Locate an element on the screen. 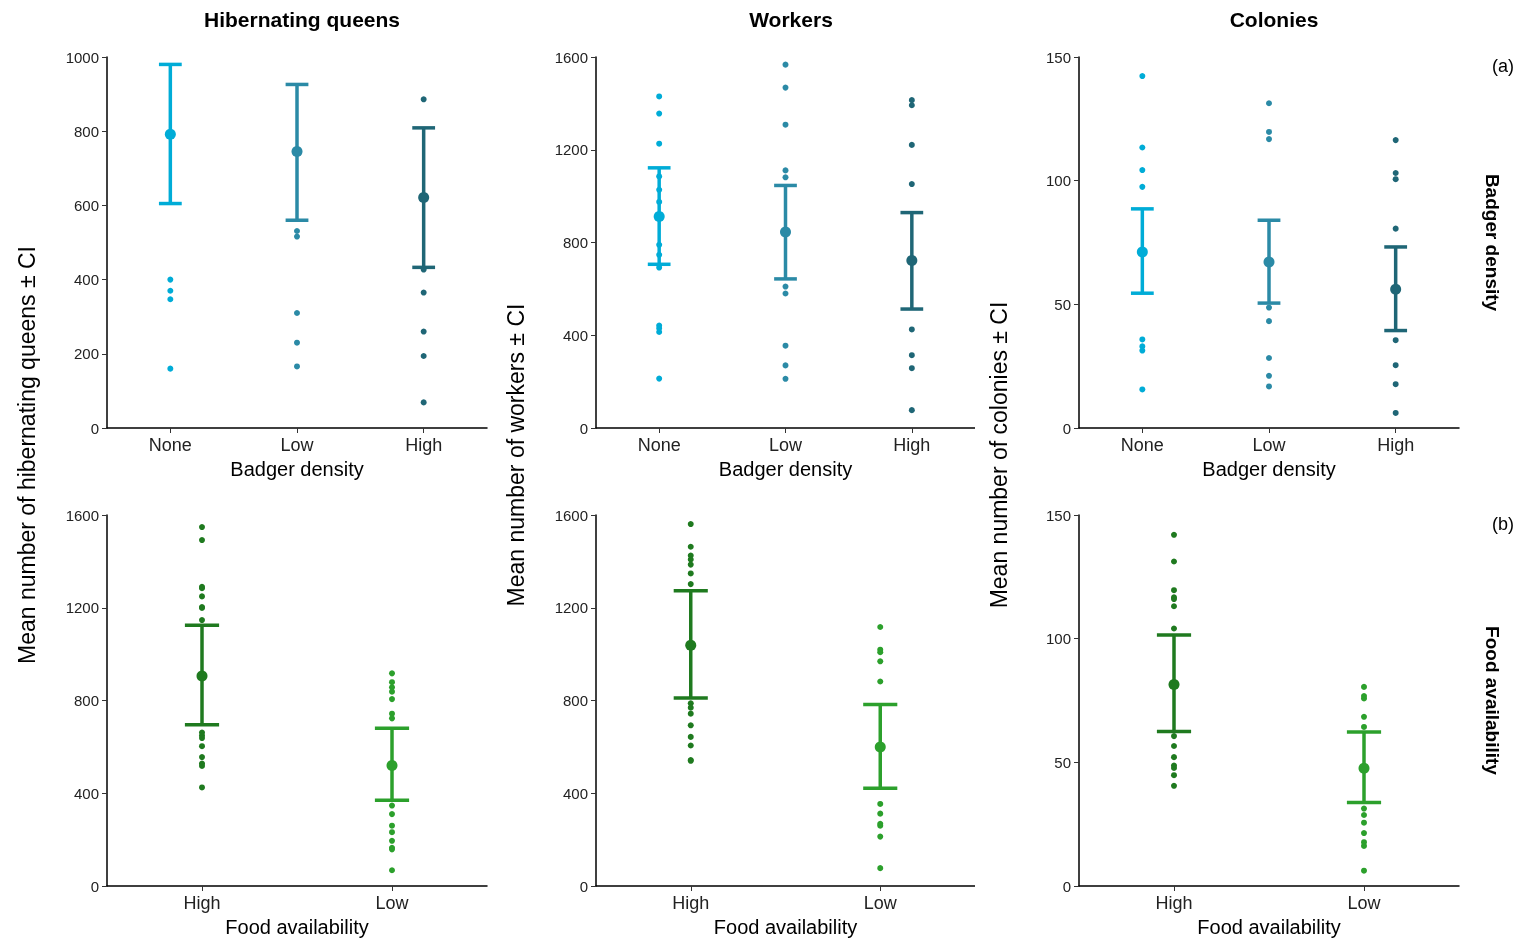  y-tick-label: 1000 is located at coordinates (82, 57).